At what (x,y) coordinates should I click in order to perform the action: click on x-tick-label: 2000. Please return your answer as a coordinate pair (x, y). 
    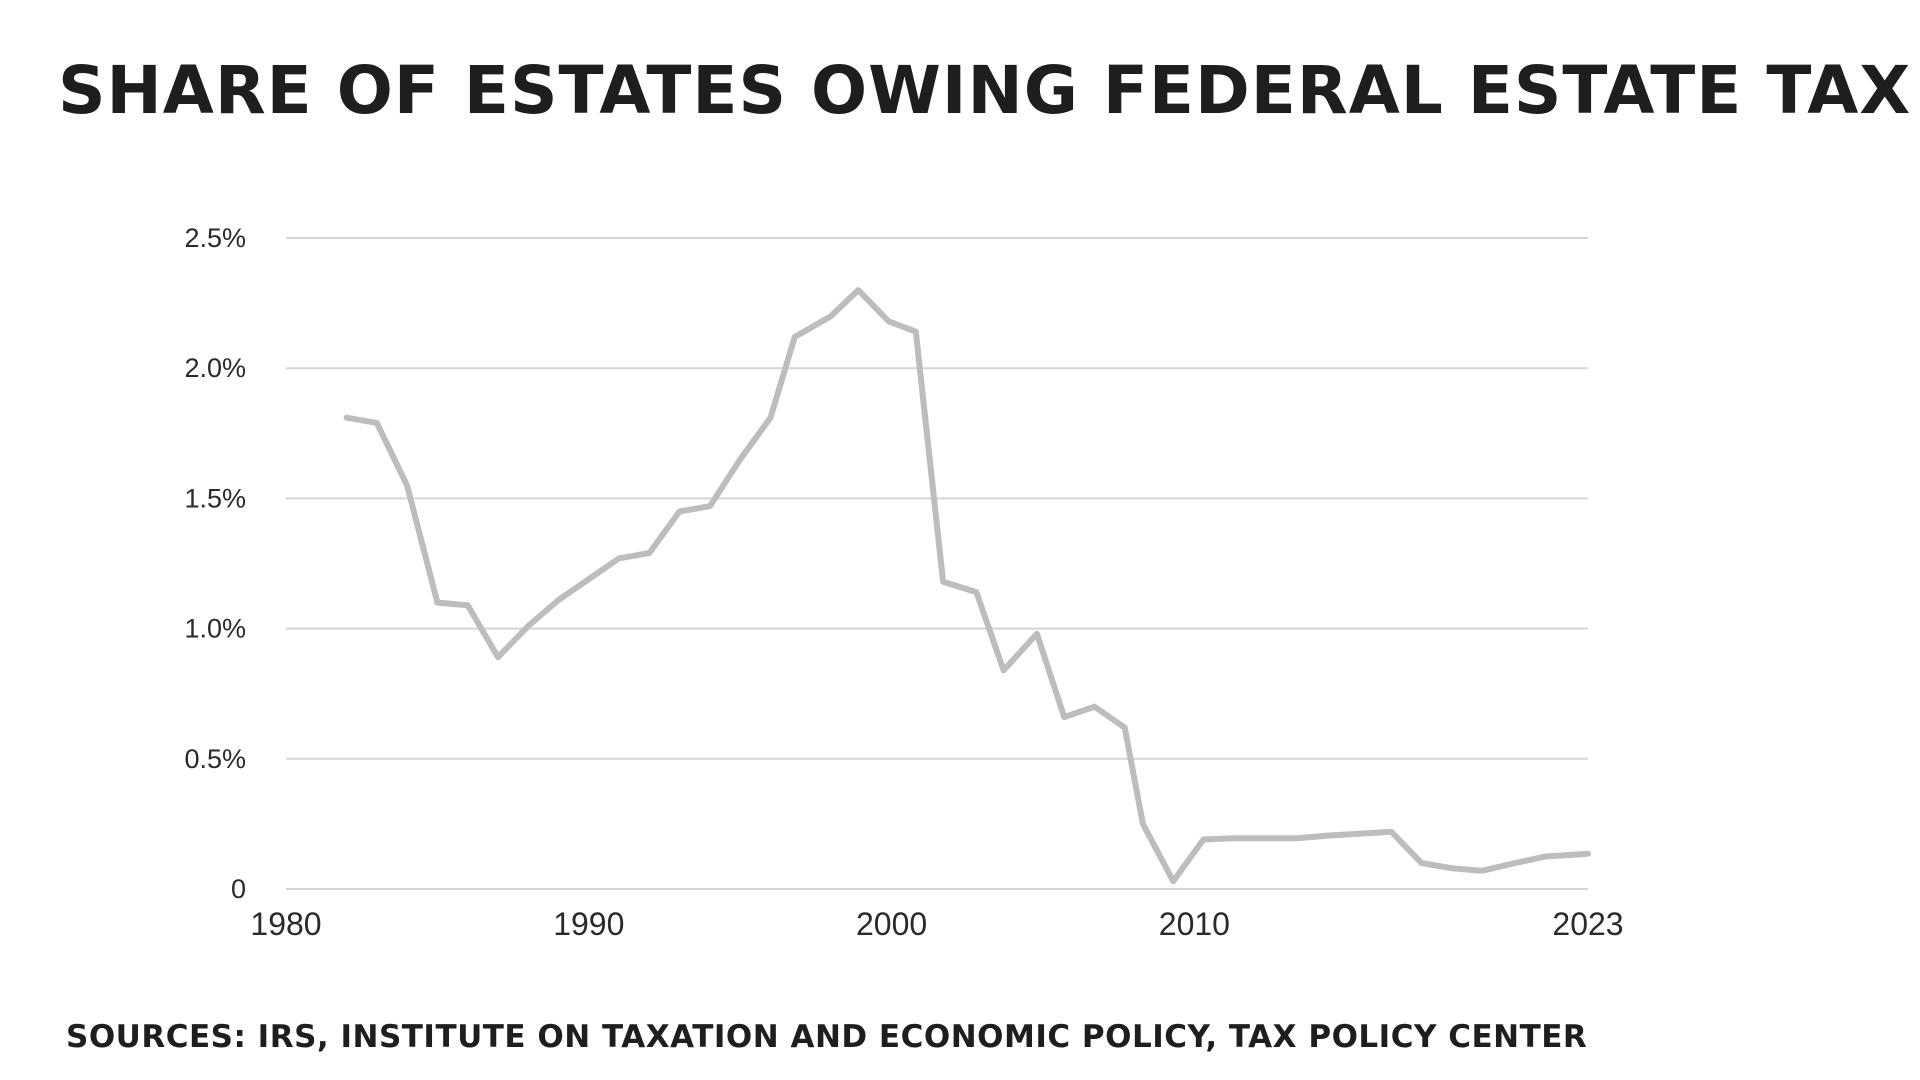
    Looking at the image, I should click on (891, 924).